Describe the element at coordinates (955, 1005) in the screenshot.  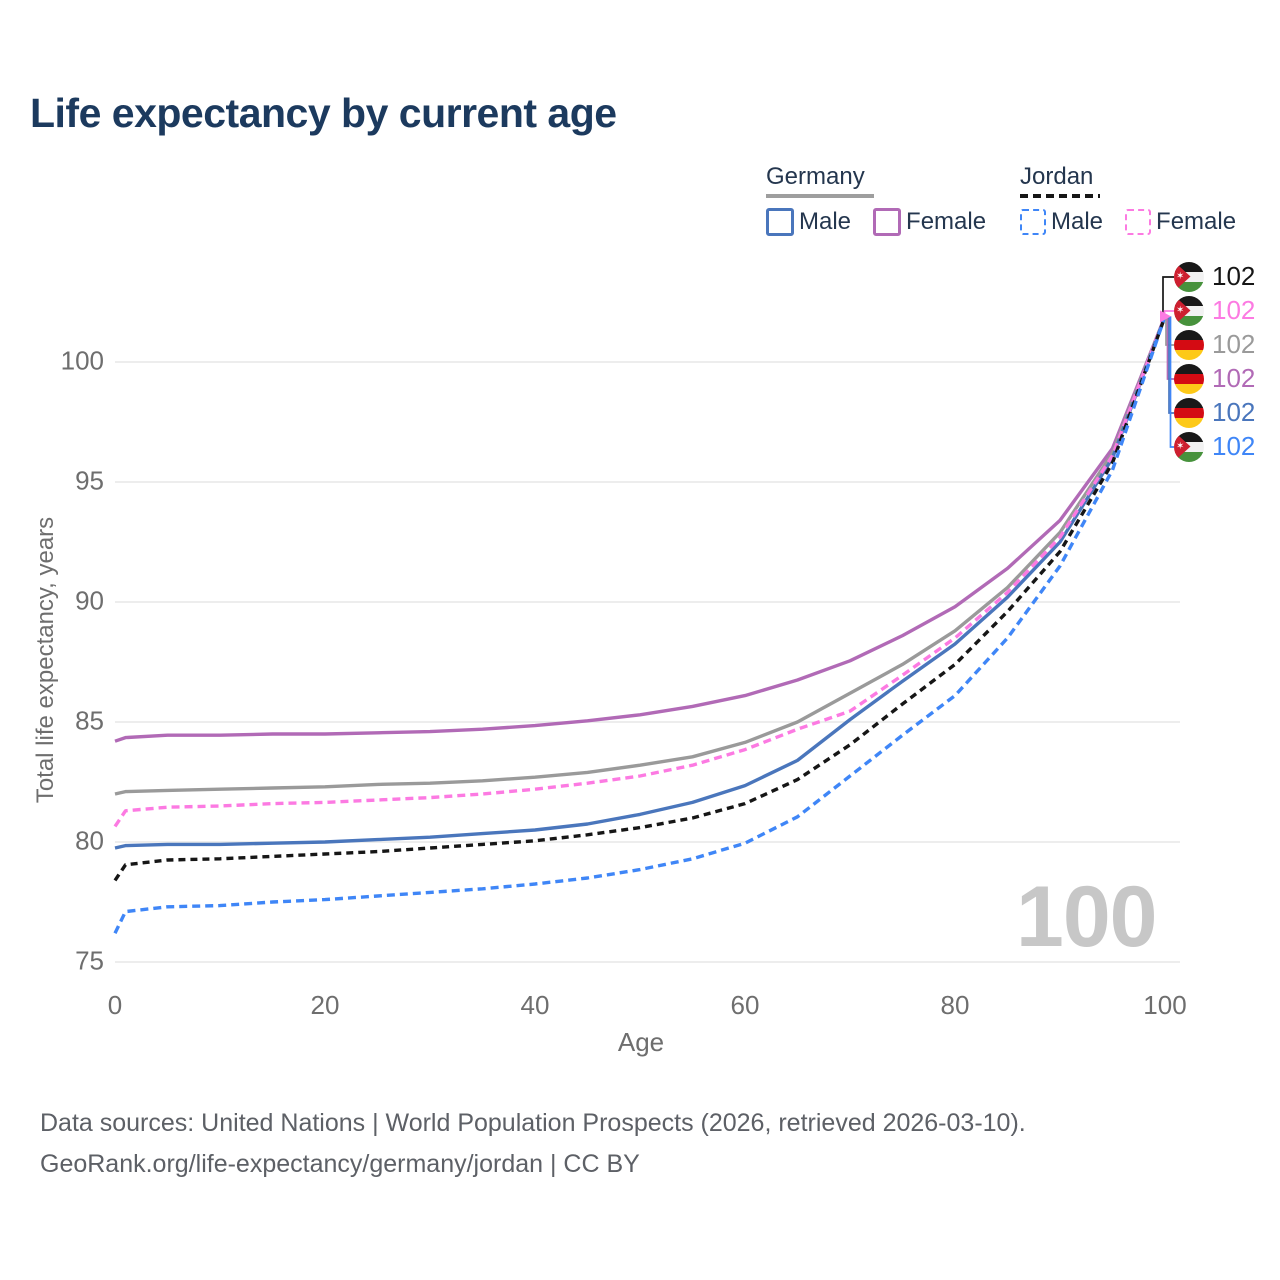
I see `x-tick-80: 80` at that location.